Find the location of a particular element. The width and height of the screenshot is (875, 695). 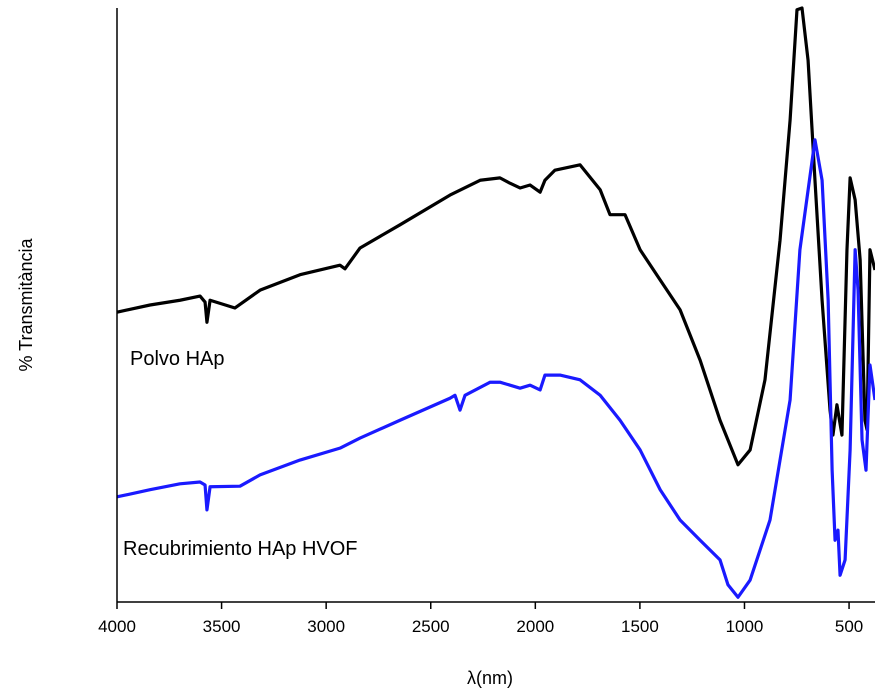

x-tick-label: 3000 is located at coordinates (326, 626).